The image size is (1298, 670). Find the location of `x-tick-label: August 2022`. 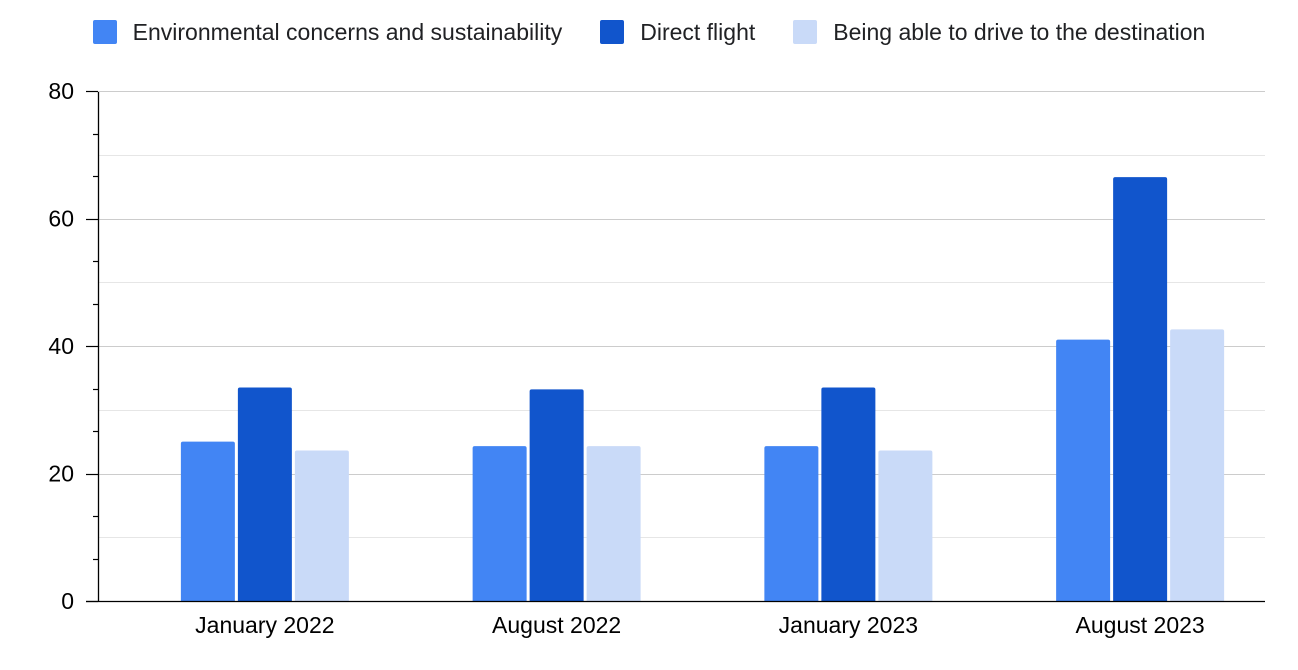

x-tick-label: August 2022 is located at coordinates (556, 625).